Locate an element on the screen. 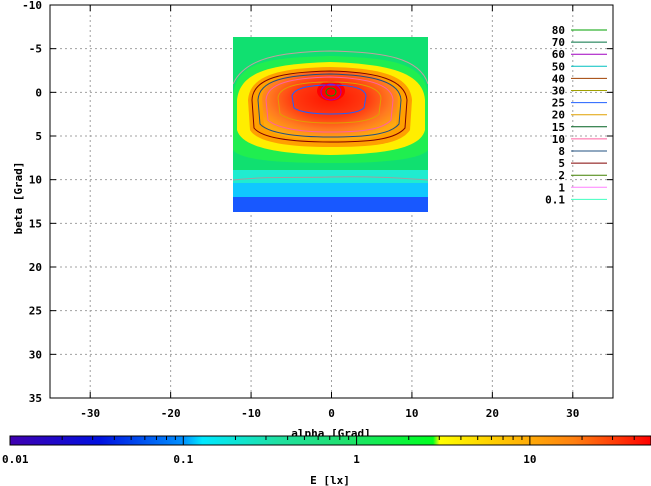 This screenshot has height=486, width=651. legend-label: 70 is located at coordinates (558, 42).